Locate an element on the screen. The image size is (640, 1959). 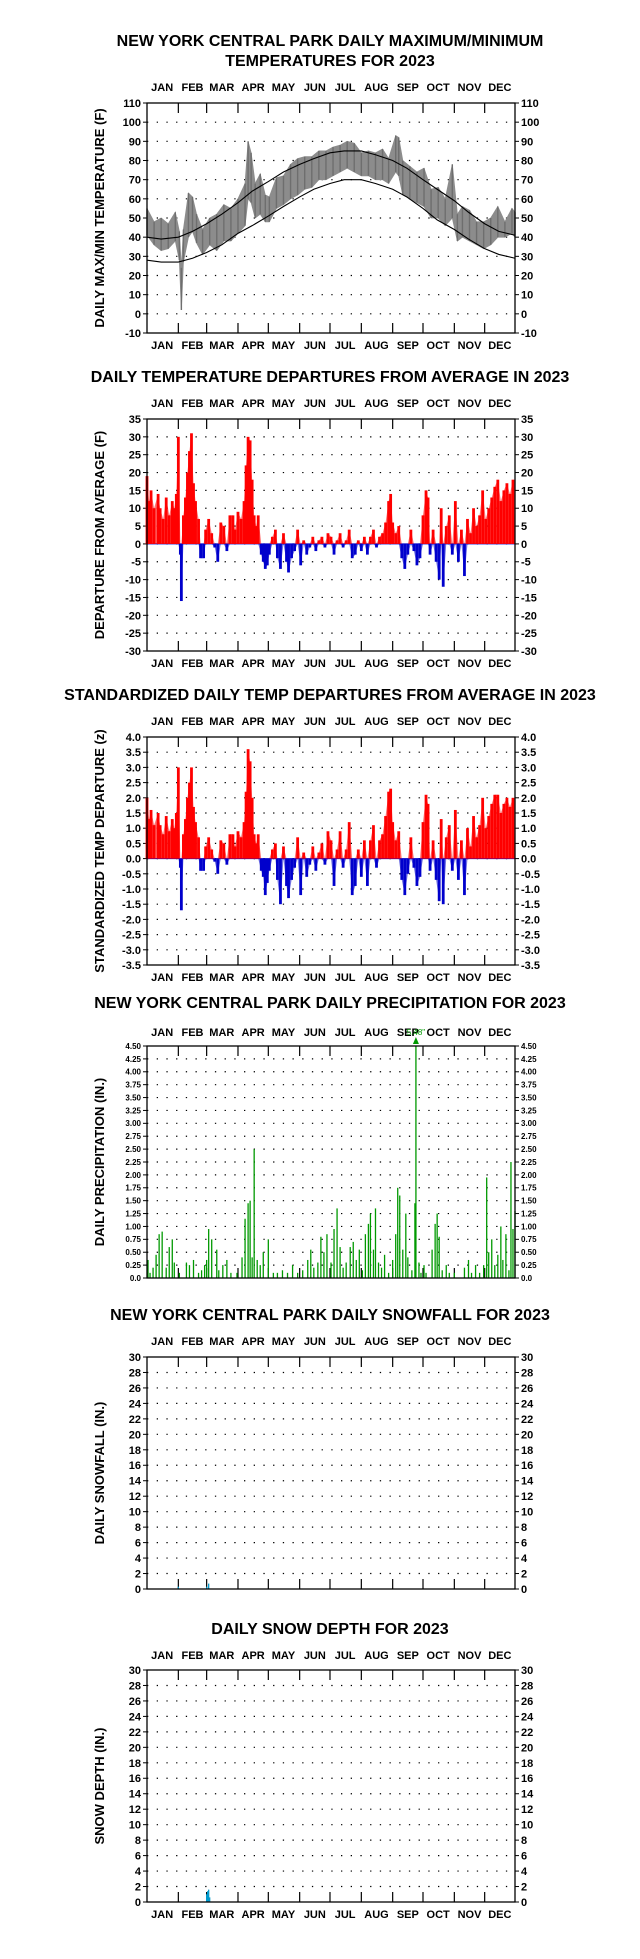
y-tick-label-right: 2.75 is located at coordinates (529, 1136).